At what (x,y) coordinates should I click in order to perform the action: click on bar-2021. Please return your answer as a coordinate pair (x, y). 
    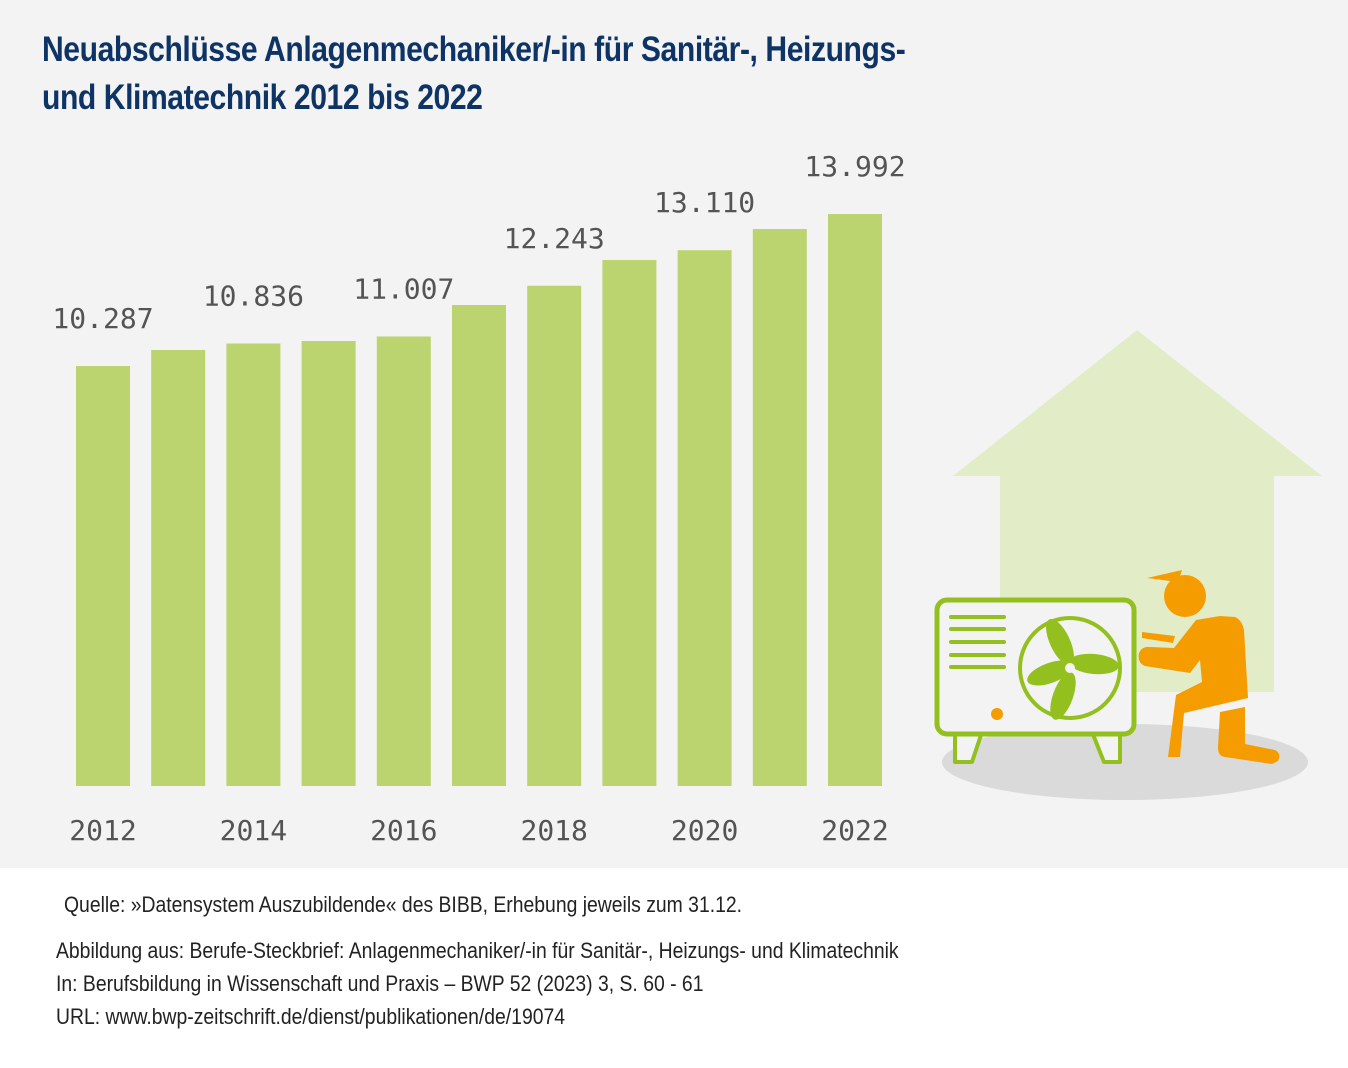
    Looking at the image, I should click on (779, 507).